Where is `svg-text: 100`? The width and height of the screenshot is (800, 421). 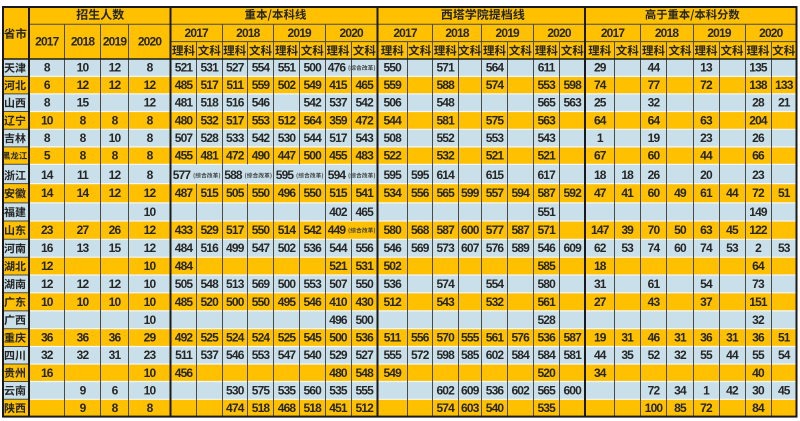 svg-text: 100 is located at coordinates (654, 408).